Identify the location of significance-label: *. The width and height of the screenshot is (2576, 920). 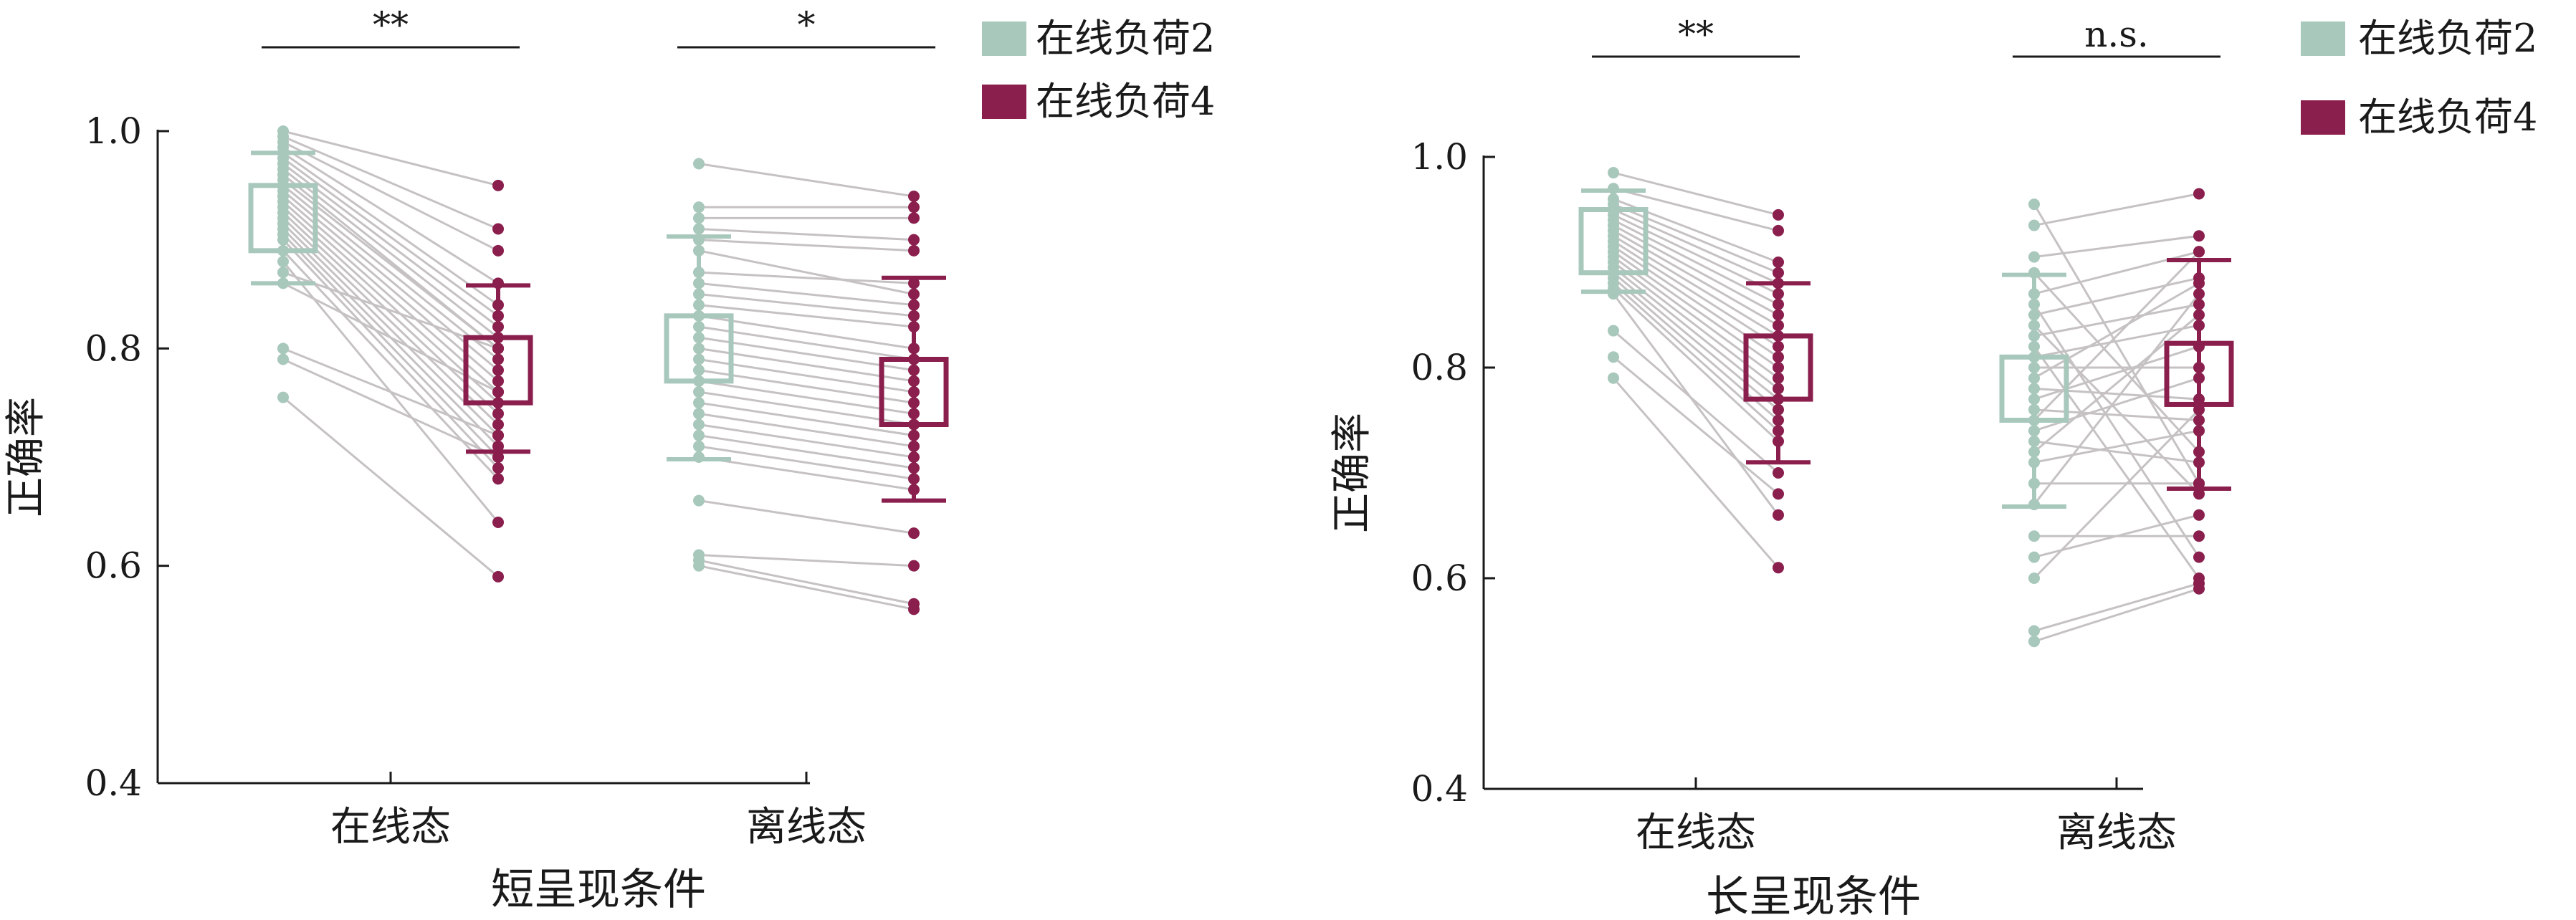
(807, 25).